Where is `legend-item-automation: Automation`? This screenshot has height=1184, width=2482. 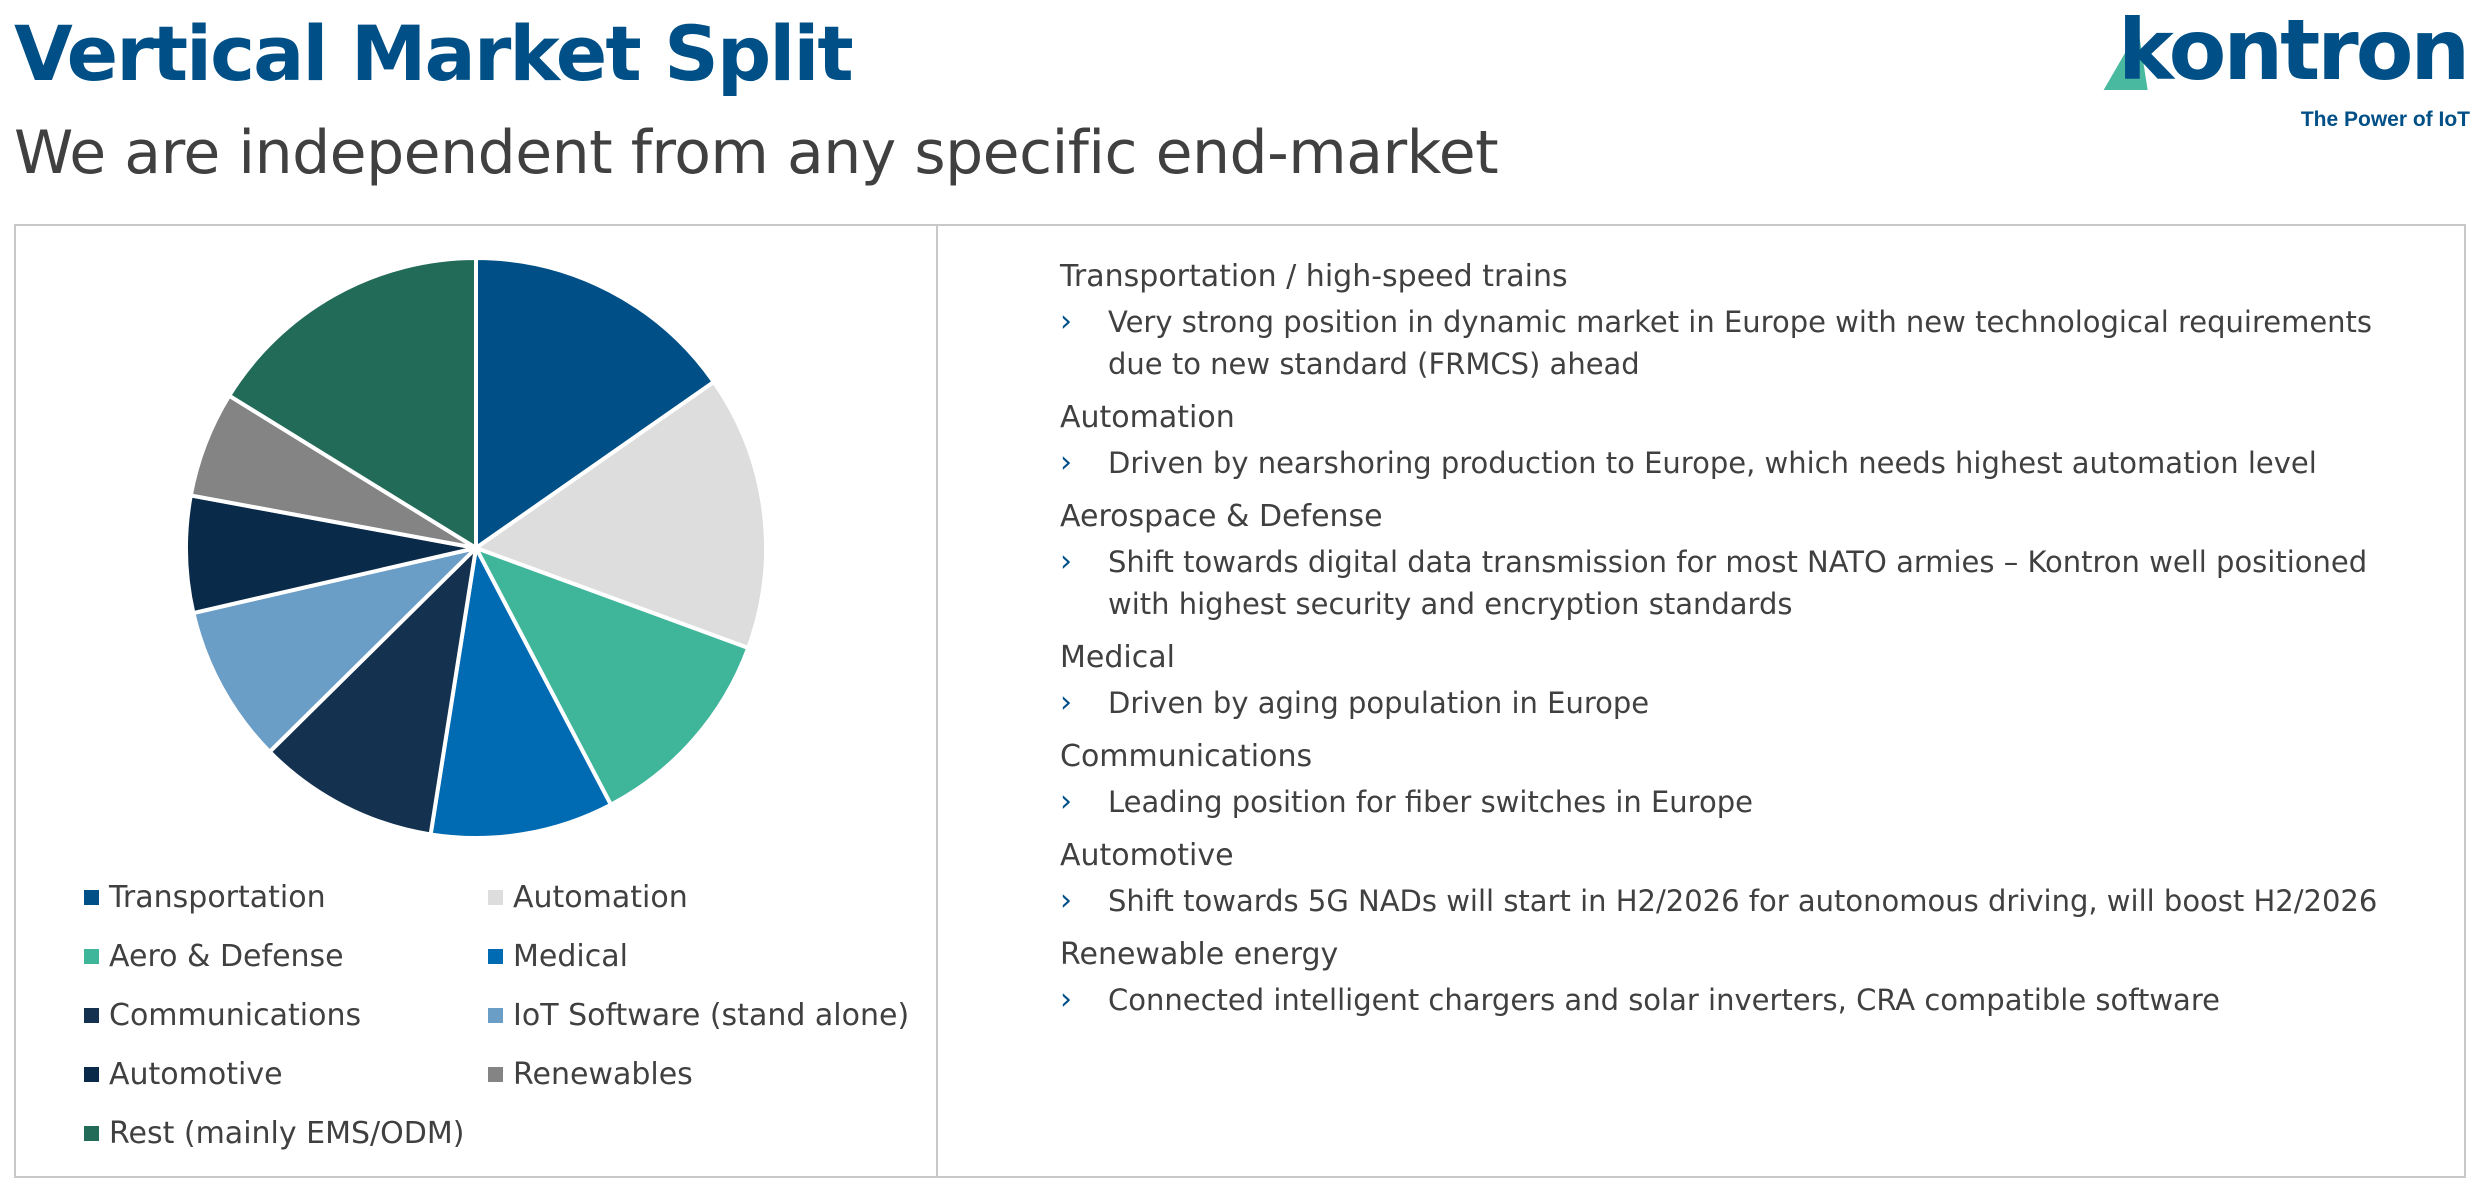 legend-item-automation: Automation is located at coordinates (696, 897).